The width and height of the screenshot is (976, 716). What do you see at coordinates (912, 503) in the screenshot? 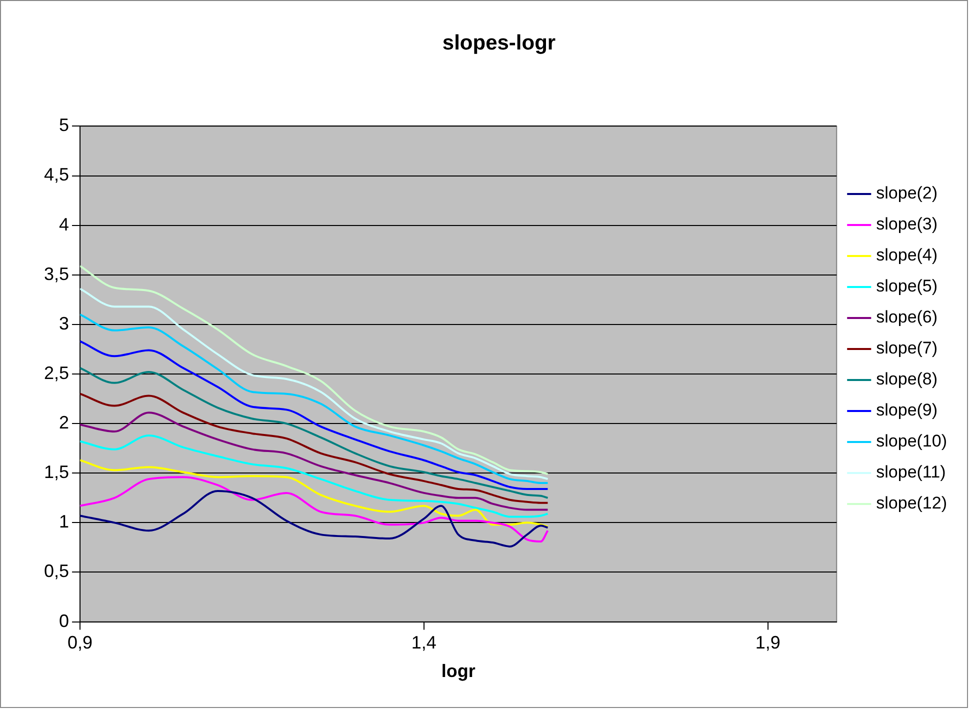
I see `legend-label: slope(12)` at bounding box center [912, 503].